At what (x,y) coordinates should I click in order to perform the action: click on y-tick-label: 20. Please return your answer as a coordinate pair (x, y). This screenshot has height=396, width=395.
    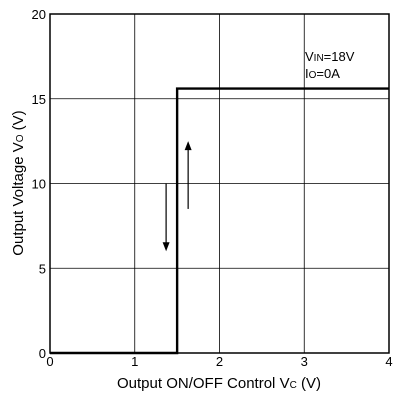
    Looking at the image, I should click on (39, 14).